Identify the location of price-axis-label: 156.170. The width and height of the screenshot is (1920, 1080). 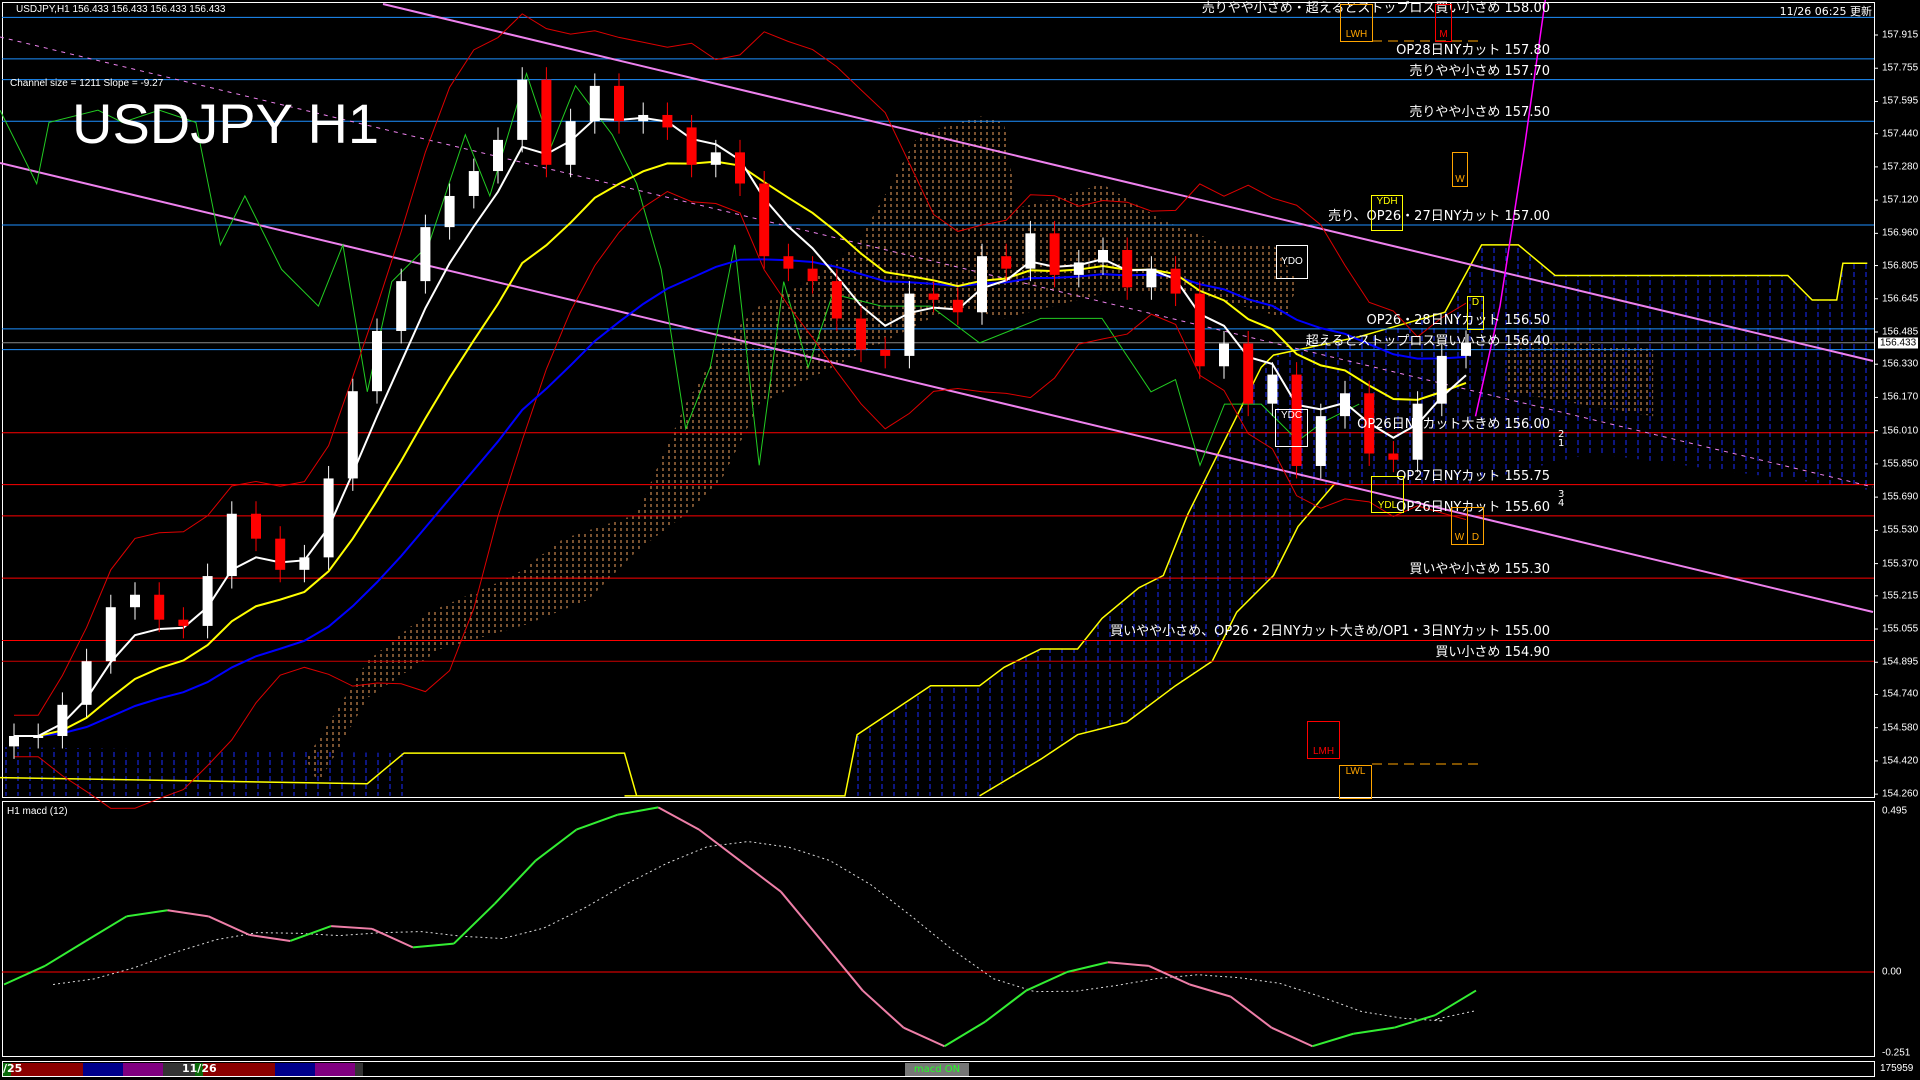
(1900, 397).